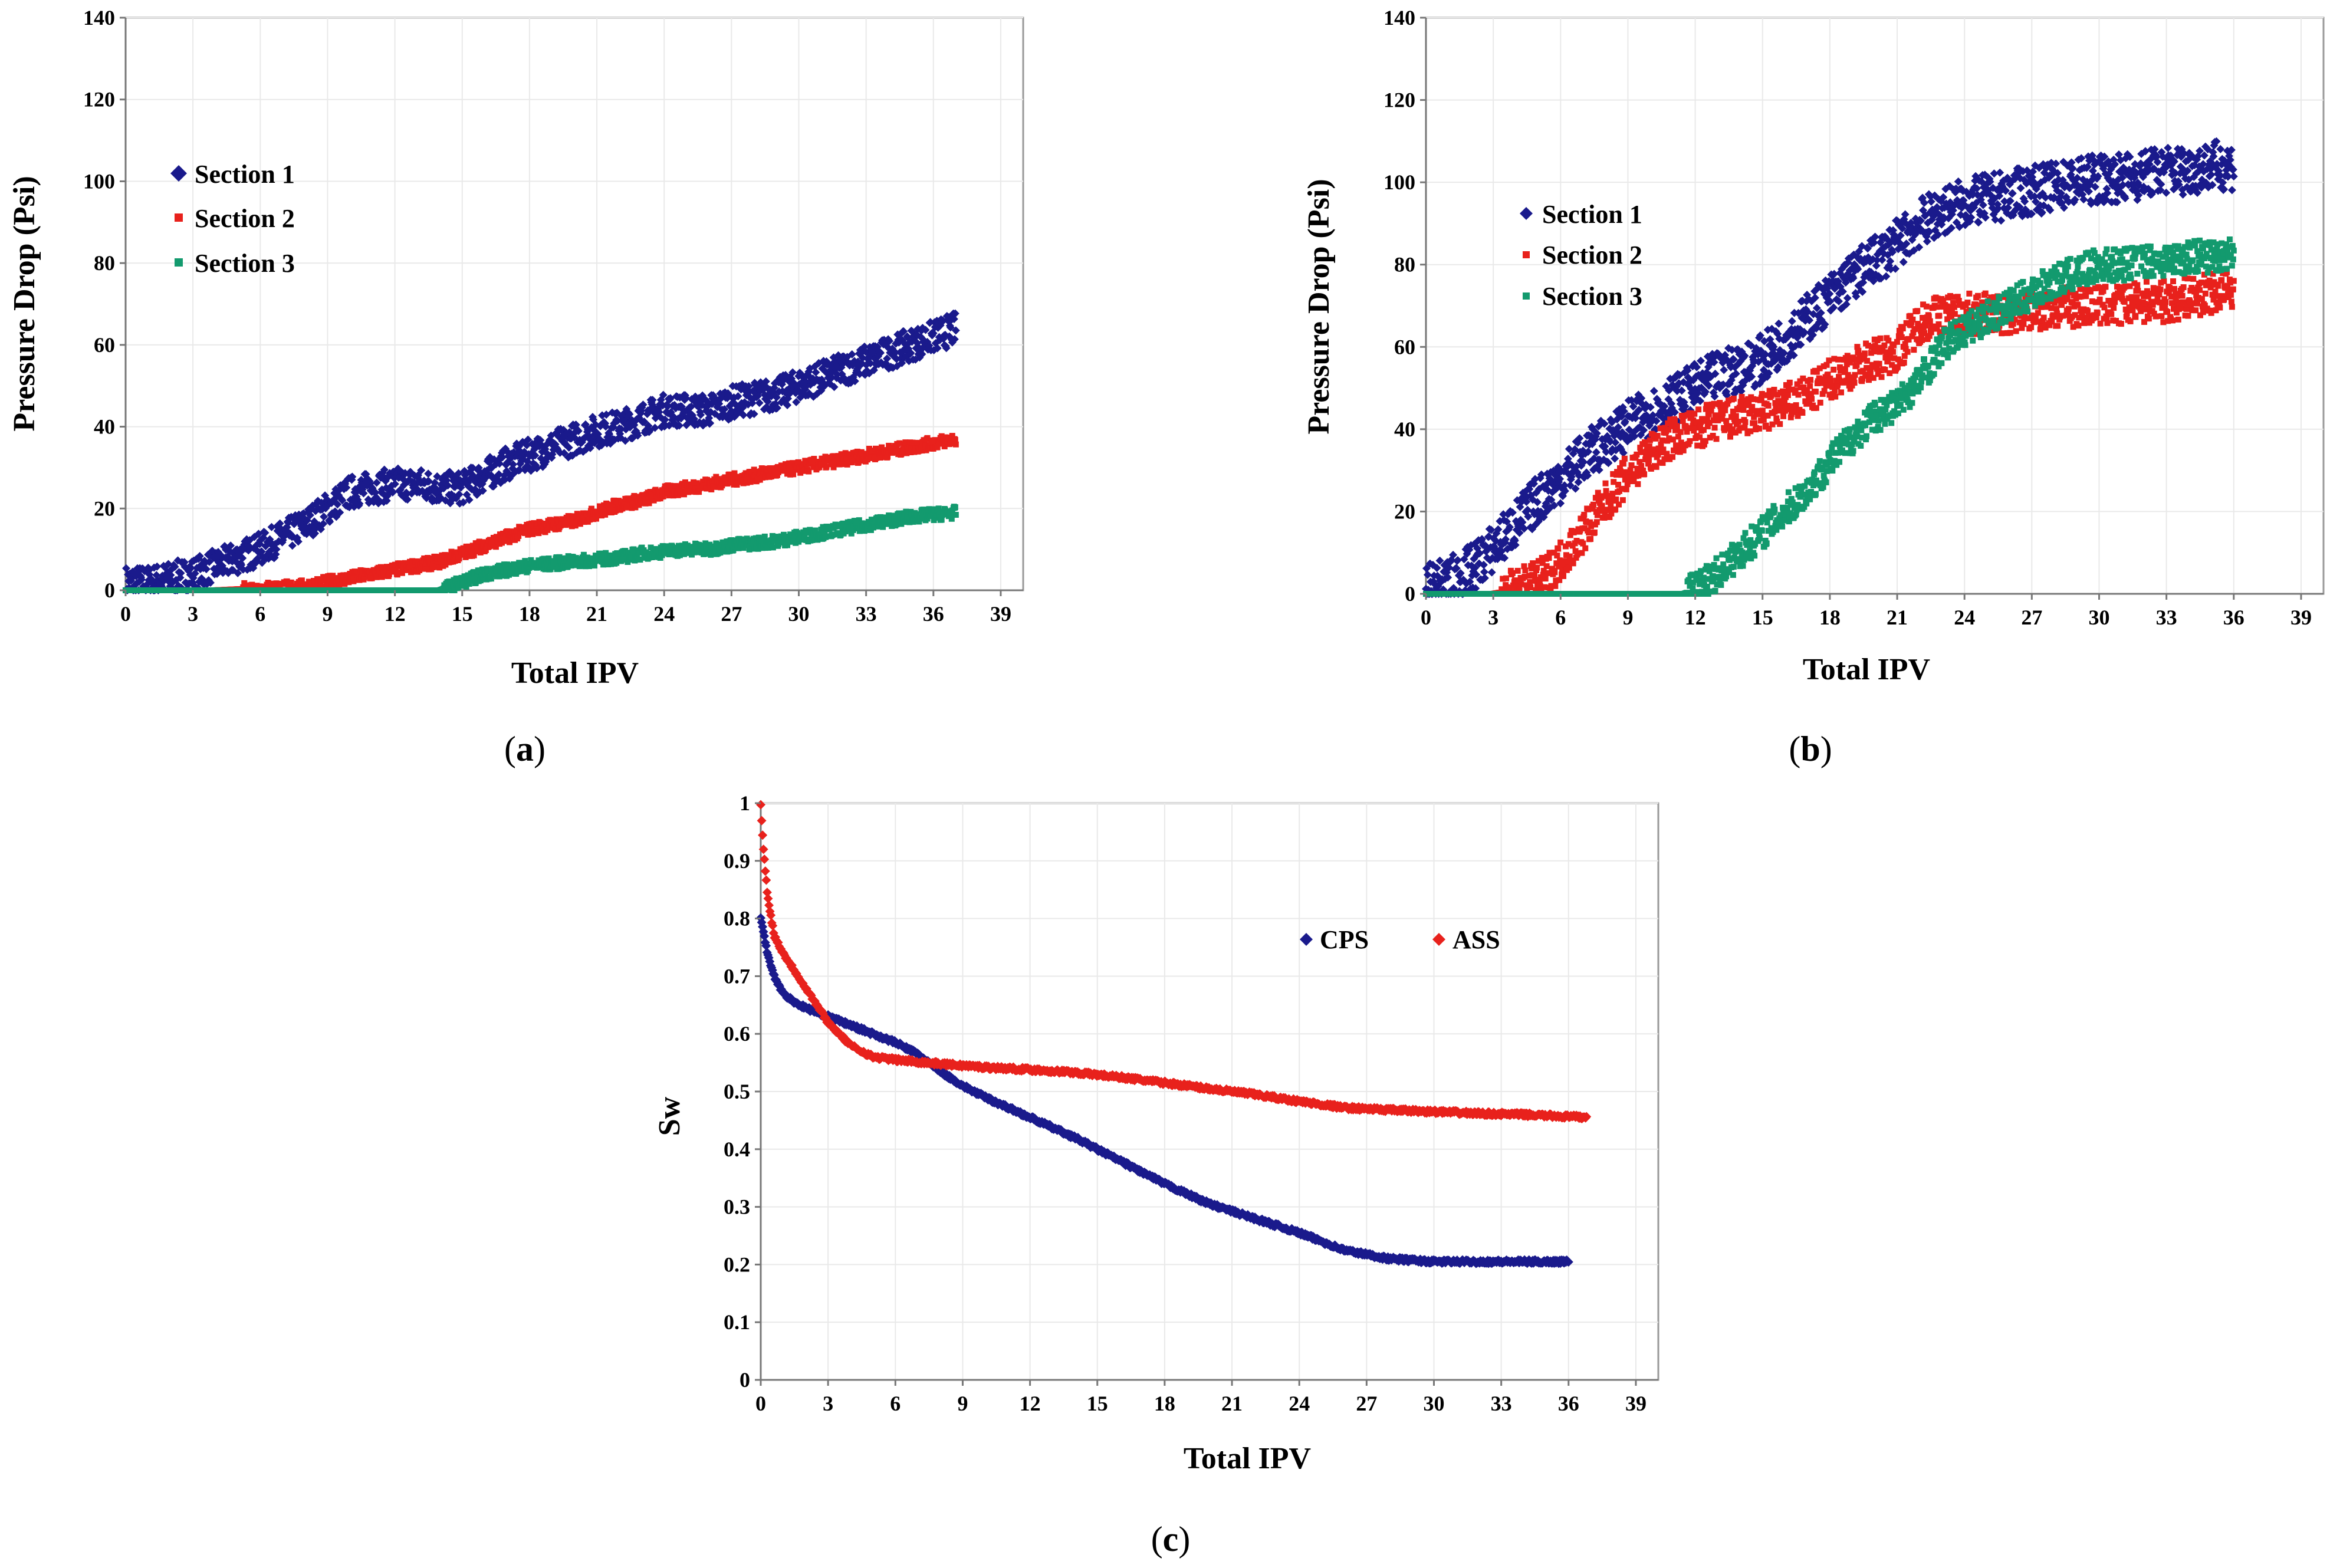 The width and height of the screenshot is (2330, 1568). What do you see at coordinates (245, 174) in the screenshot?
I see `legend-label-section-1-a: Section 1` at bounding box center [245, 174].